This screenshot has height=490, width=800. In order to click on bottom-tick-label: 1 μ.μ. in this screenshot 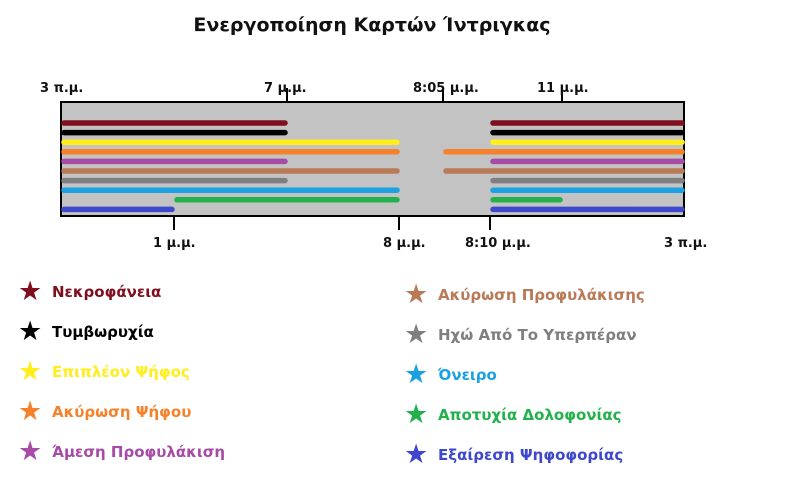, I will do `click(174, 243)`.